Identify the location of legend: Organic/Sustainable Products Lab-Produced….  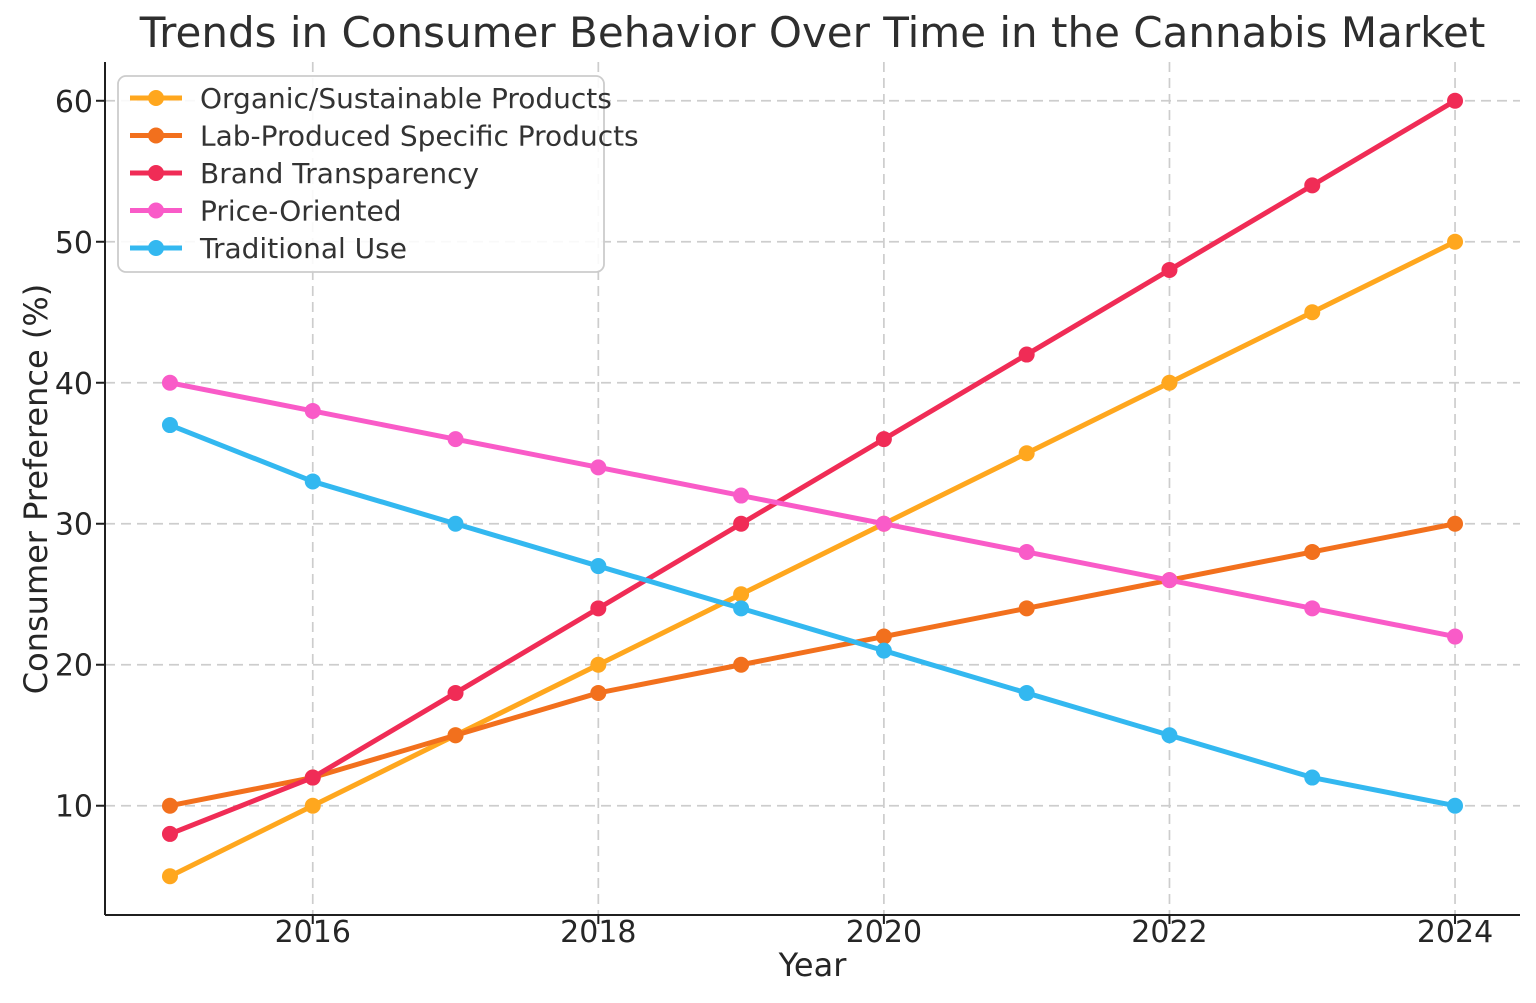
(378, 174).